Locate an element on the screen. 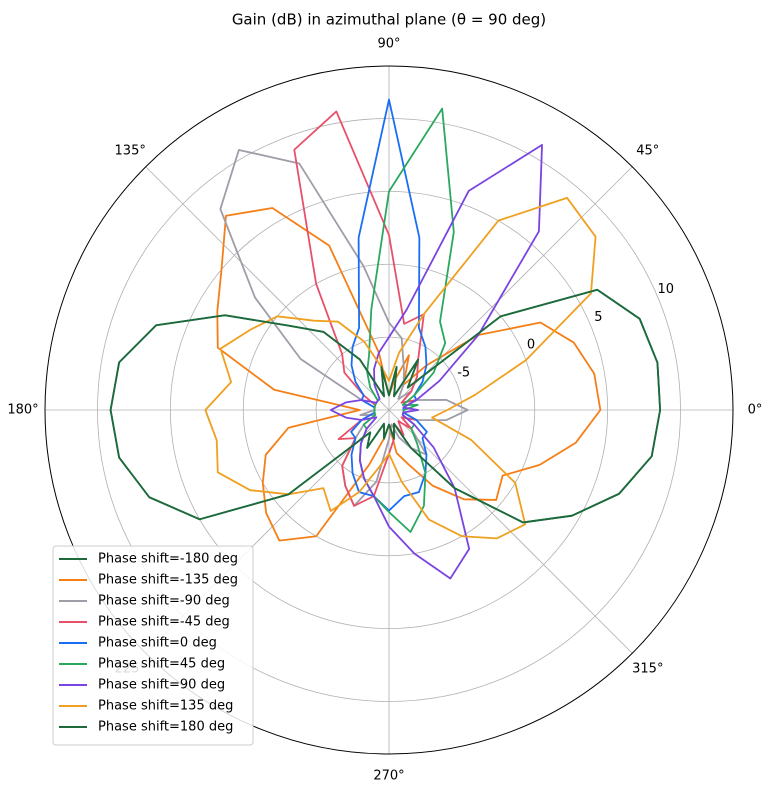  legend-label: Phase shift=-135 deg is located at coordinates (168, 580).